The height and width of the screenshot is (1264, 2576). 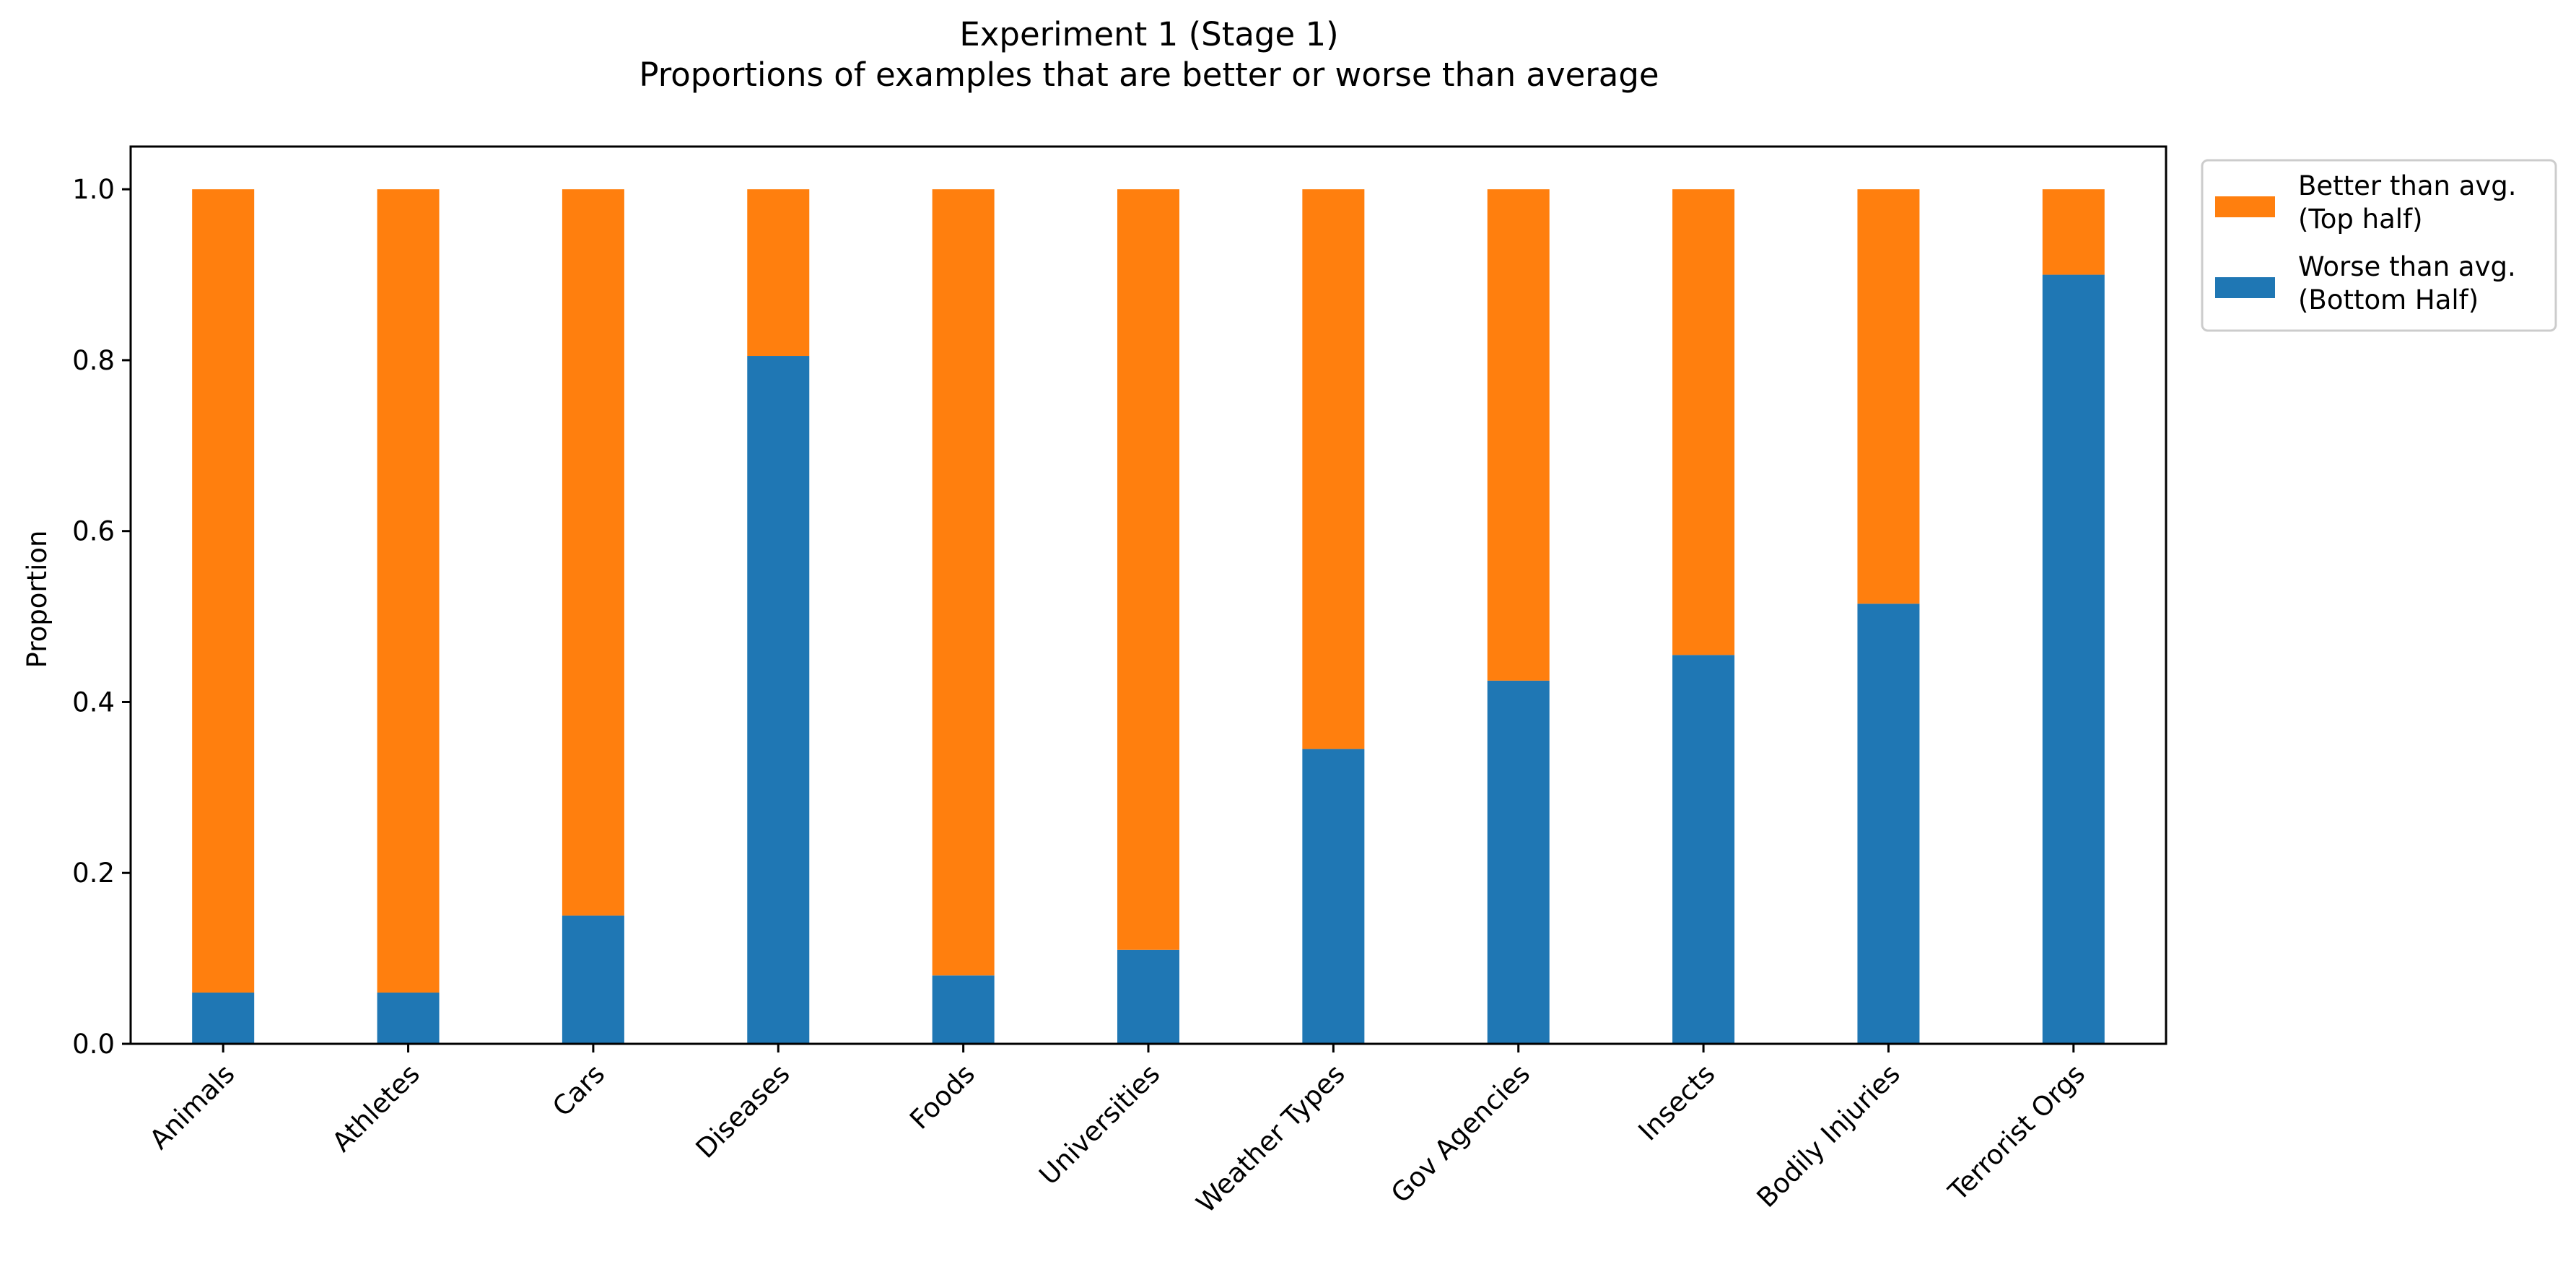 What do you see at coordinates (2017, 1133) in the screenshot?
I see `x-tick-label: Terrorist Orgs` at bounding box center [2017, 1133].